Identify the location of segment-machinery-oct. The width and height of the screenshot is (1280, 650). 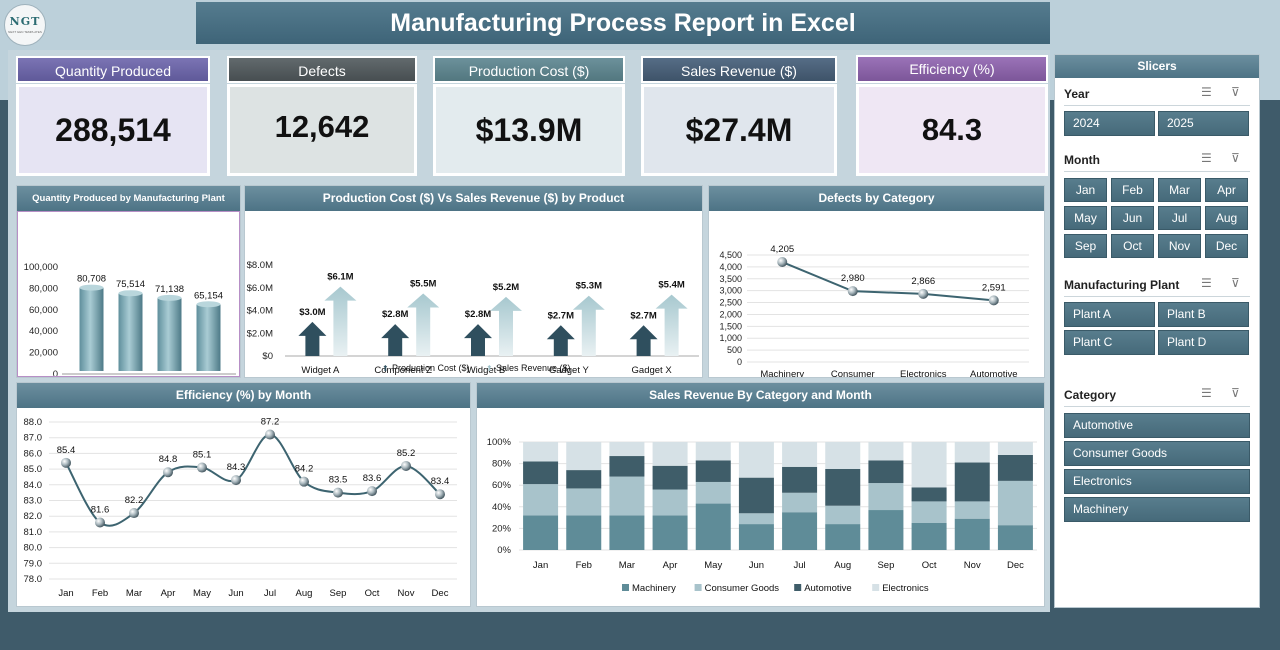
(929, 536).